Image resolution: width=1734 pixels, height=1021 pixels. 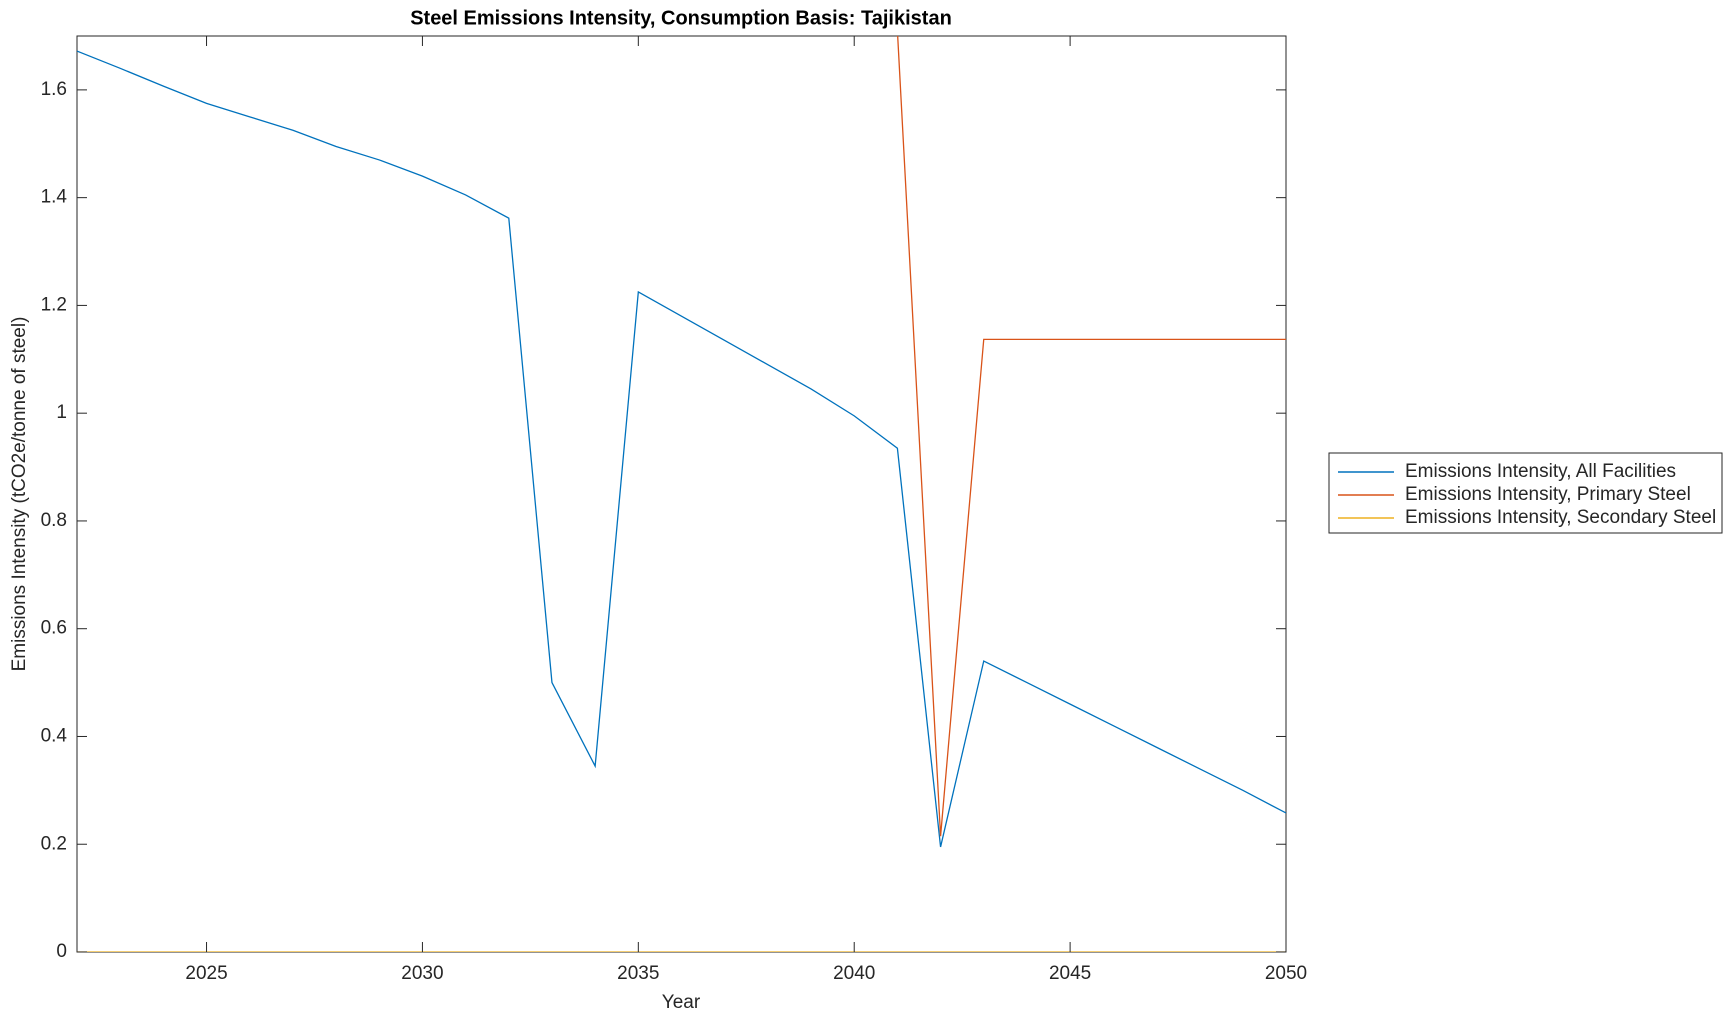 What do you see at coordinates (54, 520) in the screenshot?
I see `y-tick-label: 0.8` at bounding box center [54, 520].